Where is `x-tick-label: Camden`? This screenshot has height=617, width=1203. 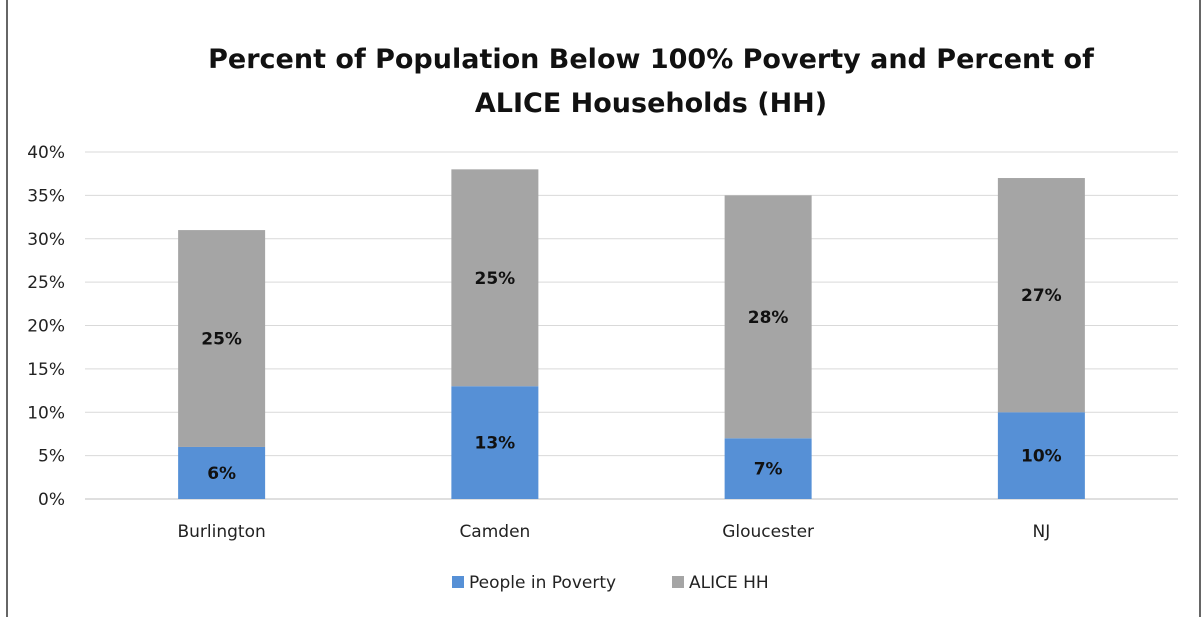 x-tick-label: Camden is located at coordinates (494, 532).